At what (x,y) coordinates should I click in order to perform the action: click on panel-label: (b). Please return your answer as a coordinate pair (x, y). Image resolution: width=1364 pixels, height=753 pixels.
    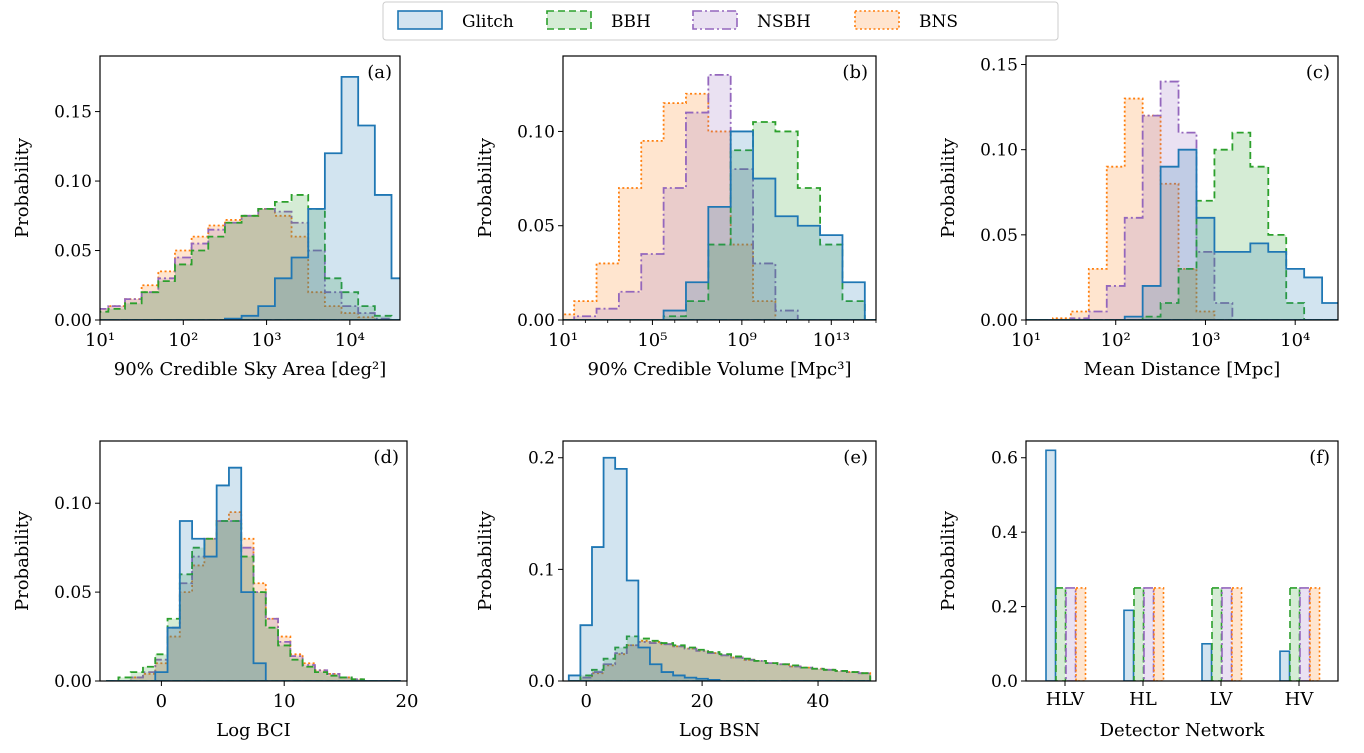
    Looking at the image, I should click on (855, 72).